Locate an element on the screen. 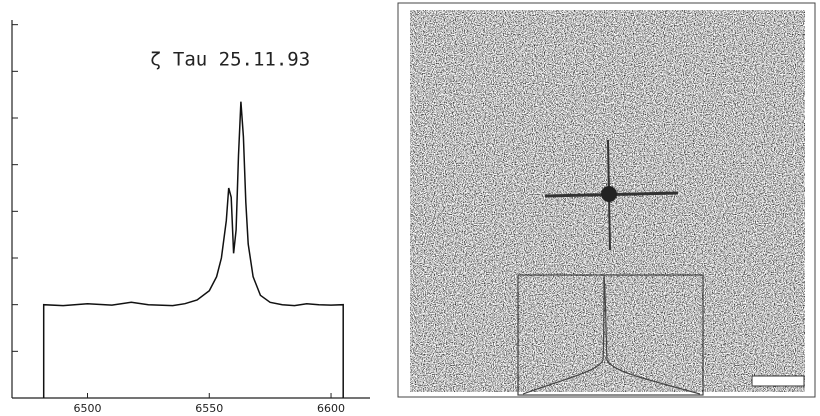 This screenshot has height=416, width=820. inset-curve is located at coordinates (611, 335).